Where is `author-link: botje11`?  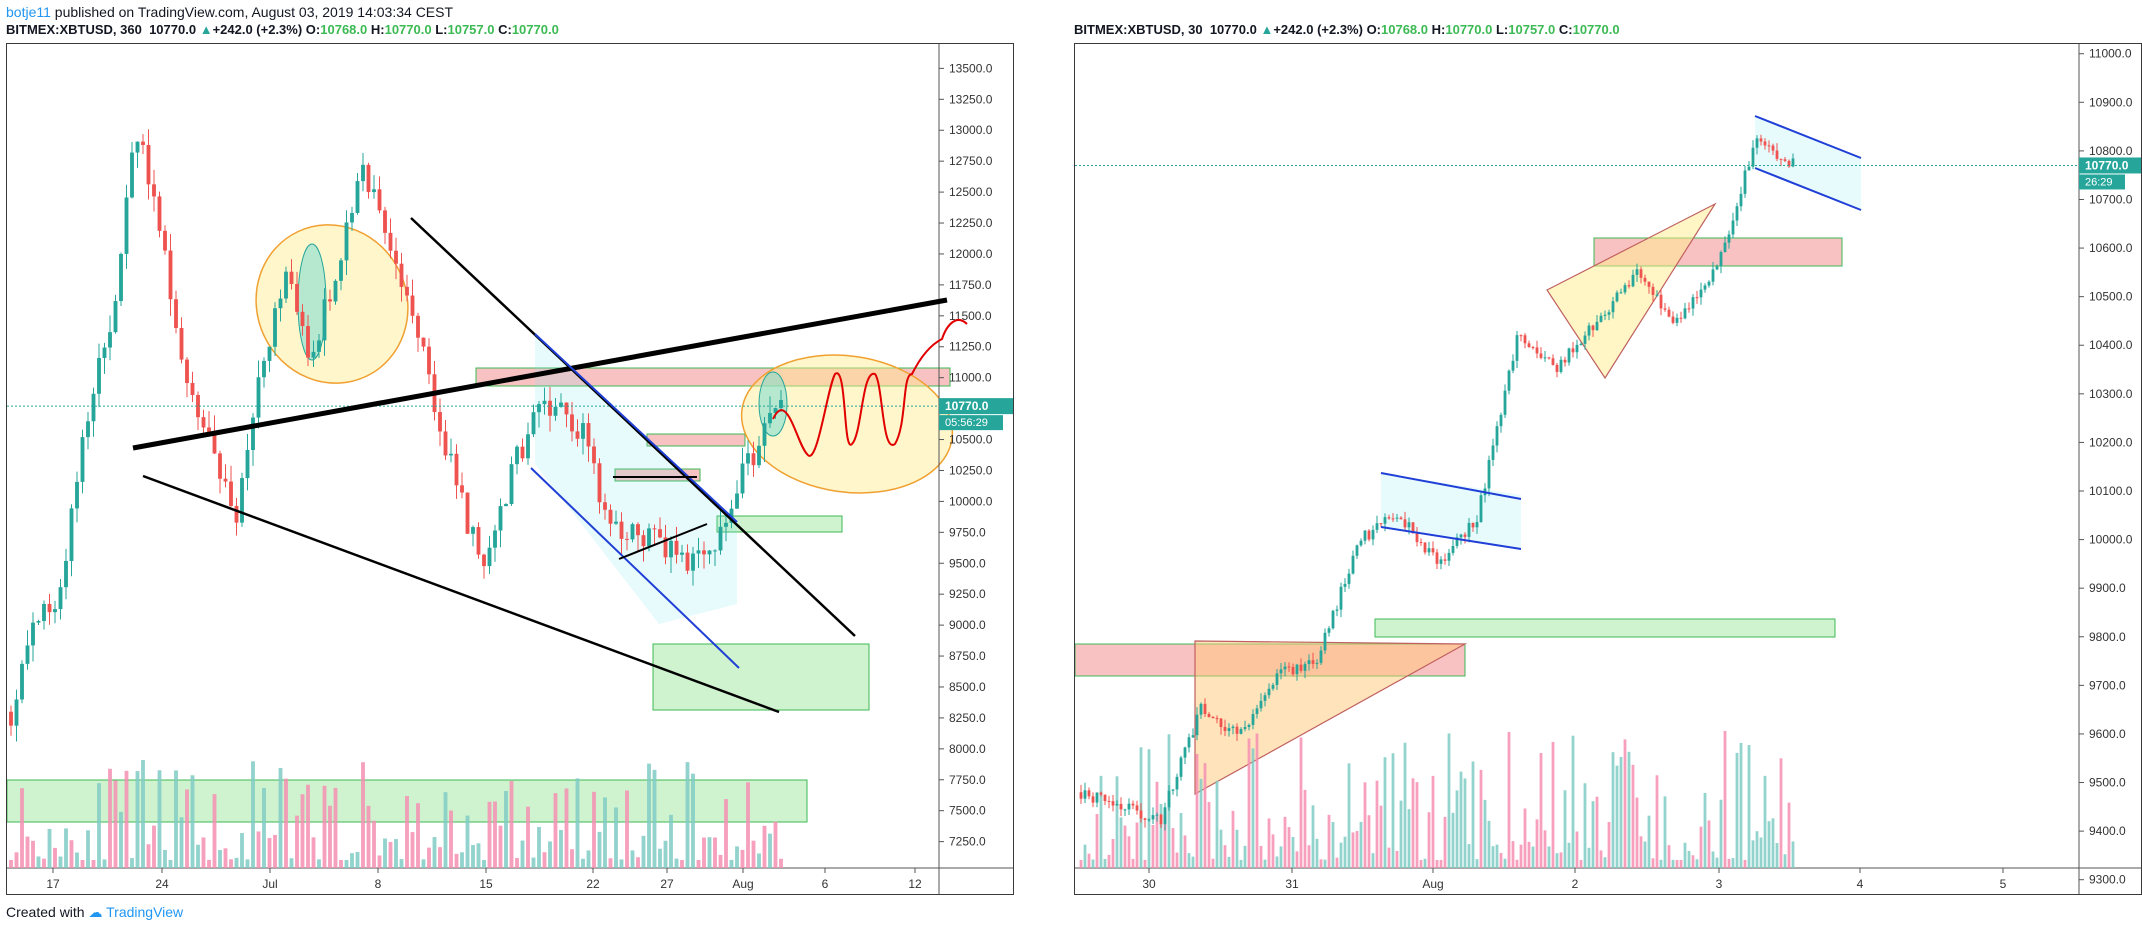
author-link: botje11 is located at coordinates (28, 12).